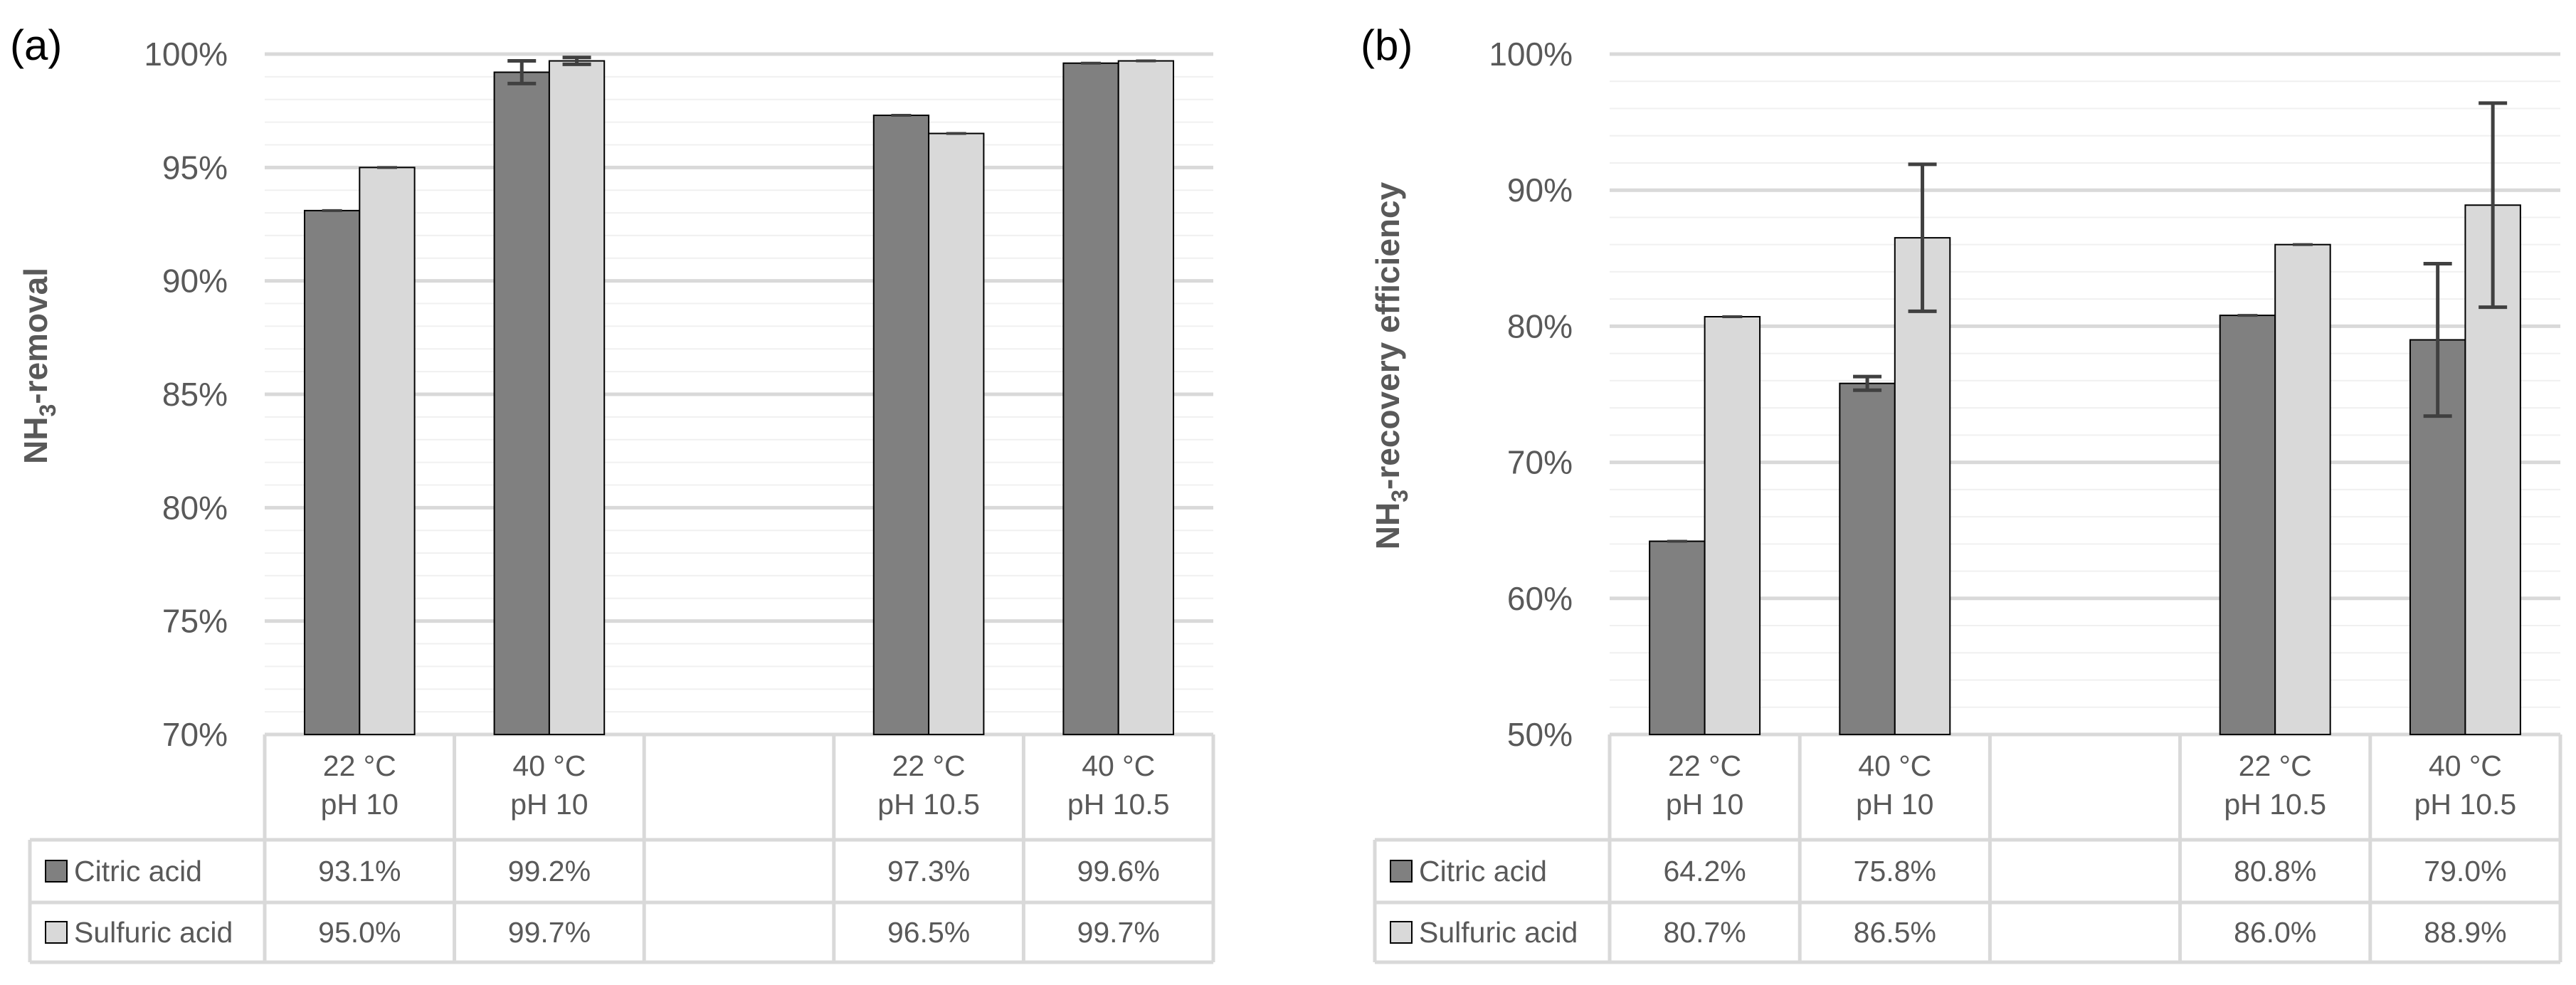 Image resolution: width=2576 pixels, height=985 pixels. Describe the element at coordinates (1895, 933) in the screenshot. I see `data-label-sulfuric: 86.5%` at that location.